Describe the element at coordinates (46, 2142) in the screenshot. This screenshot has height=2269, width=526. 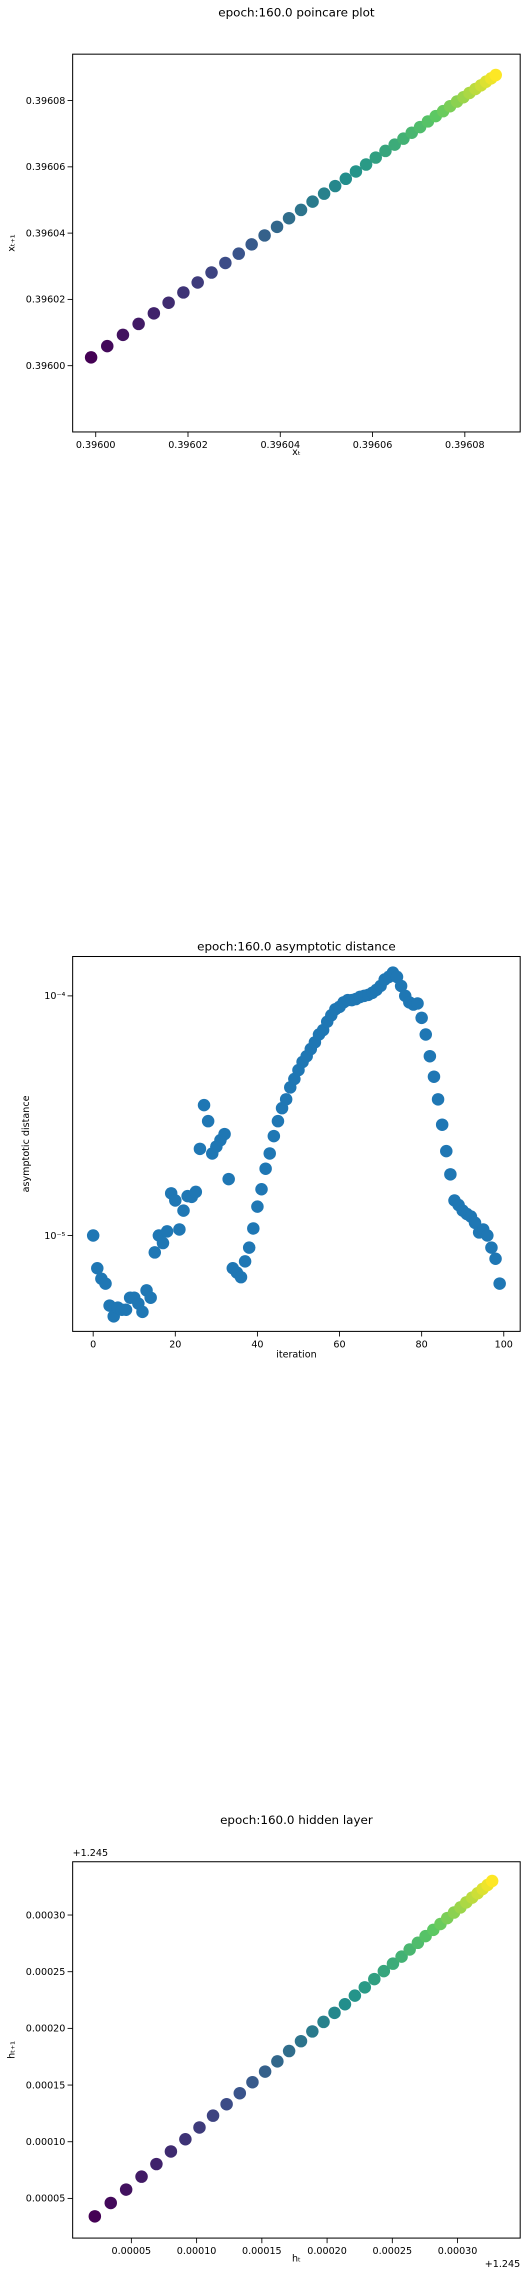
I see `y-tick-label: 0.00010` at that location.